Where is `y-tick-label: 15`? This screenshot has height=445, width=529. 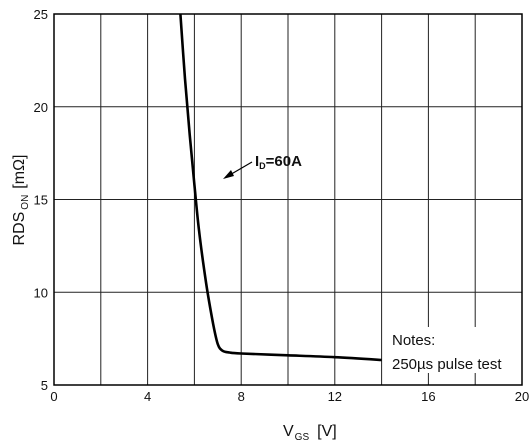
y-tick-label: 15 is located at coordinates (41, 200).